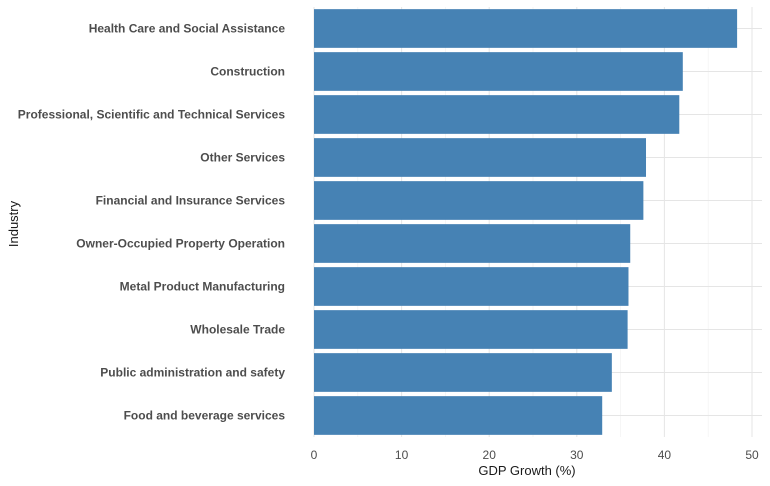 This screenshot has width=770, height=486. Describe the element at coordinates (205, 416) in the screenshot. I see `category-label: Food and beverage services` at that location.